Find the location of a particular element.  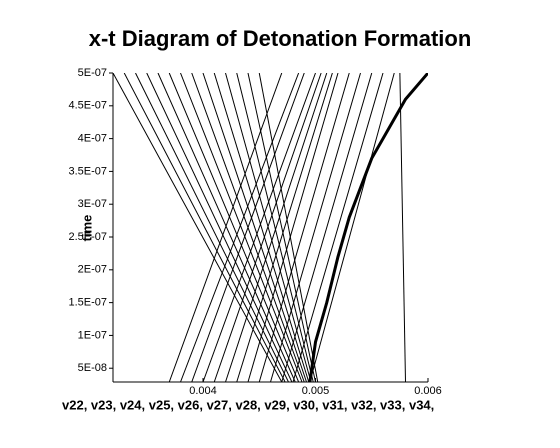

y-tick-label: 3.5E-07 is located at coordinates (87, 171).